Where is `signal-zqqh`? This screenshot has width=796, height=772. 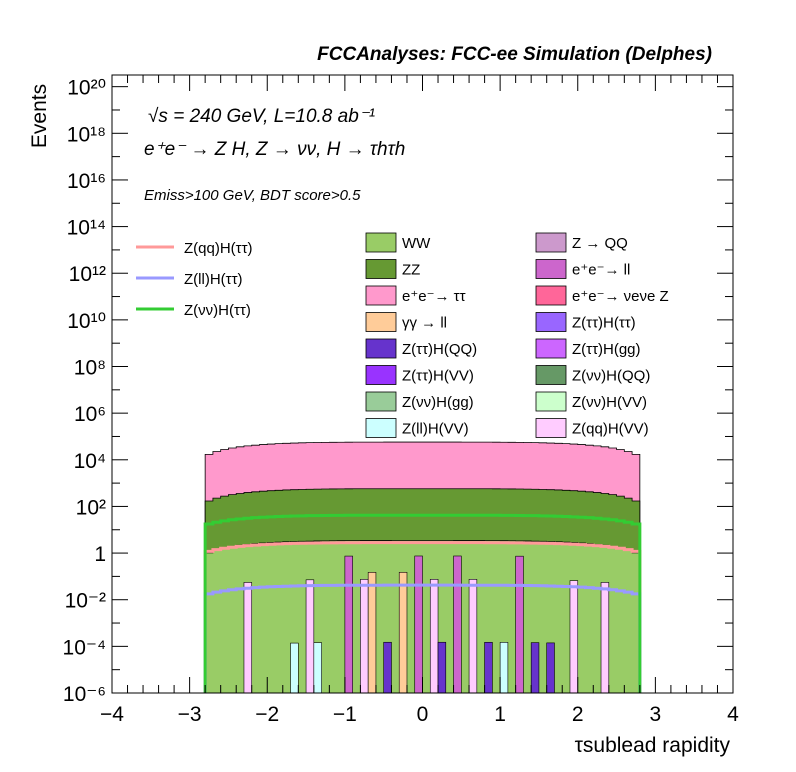 signal-zqqh is located at coordinates (422, 617).